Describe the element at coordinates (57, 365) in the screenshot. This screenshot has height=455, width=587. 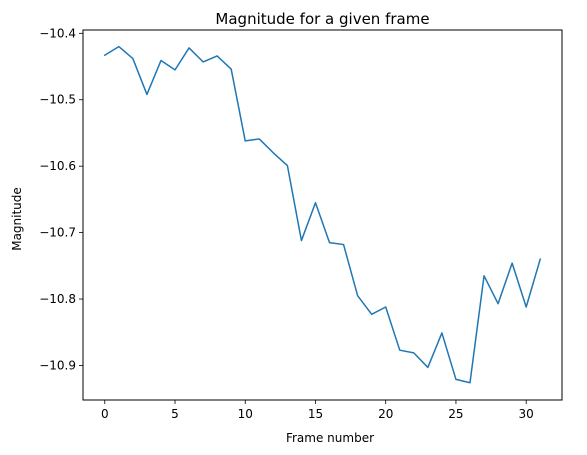
I see `y-tick-label: −10.9` at that location.